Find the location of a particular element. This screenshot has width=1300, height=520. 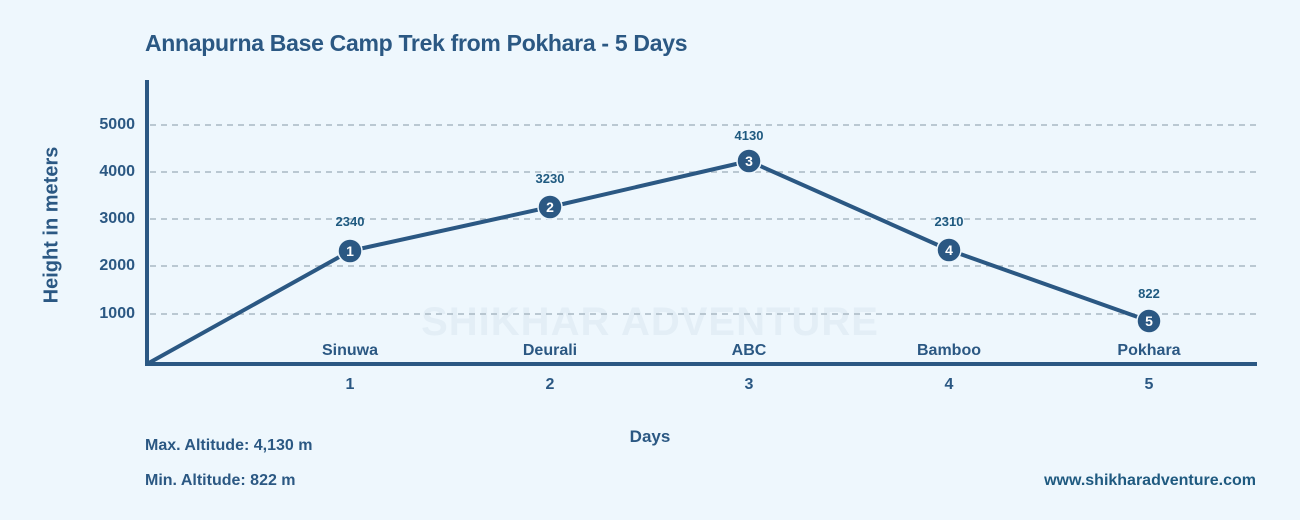

place-label: ABC is located at coordinates (749, 350).